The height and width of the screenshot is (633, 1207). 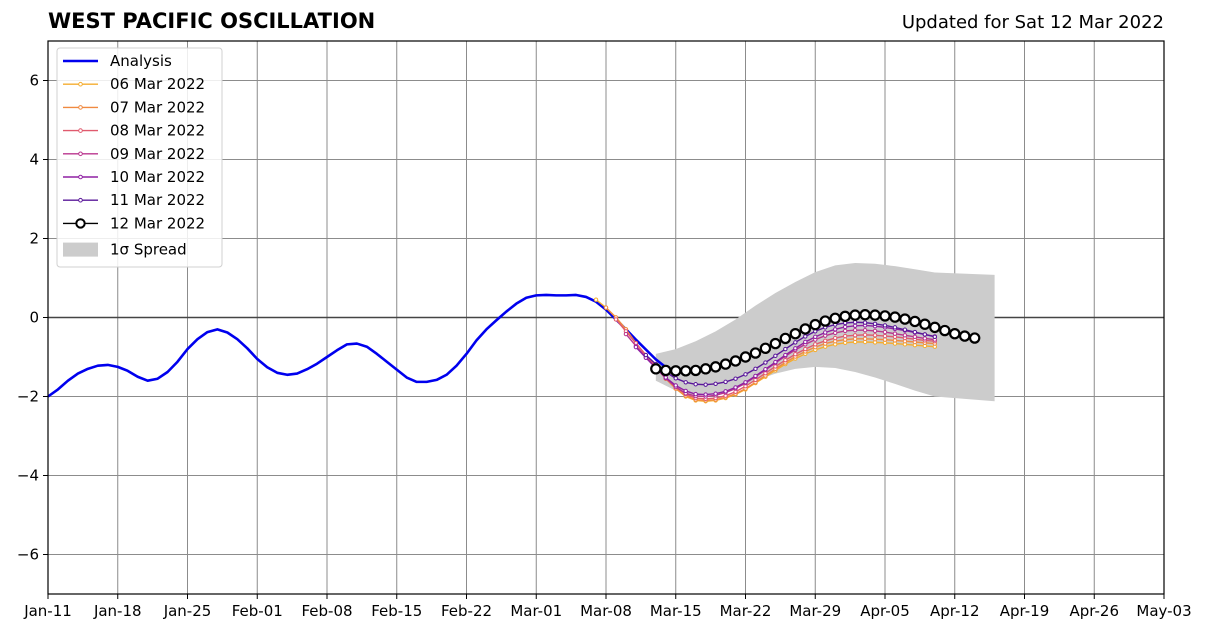 I want to click on x-tick-label: Mar-15, so click(x=676, y=611).